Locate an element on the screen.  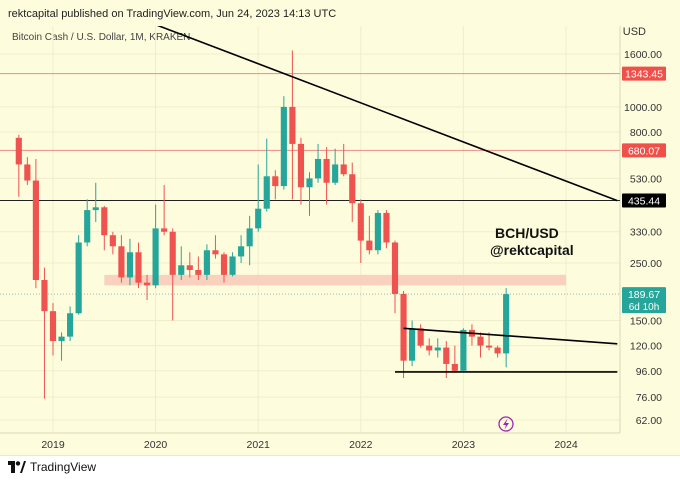
support-zone is located at coordinates (335, 280).